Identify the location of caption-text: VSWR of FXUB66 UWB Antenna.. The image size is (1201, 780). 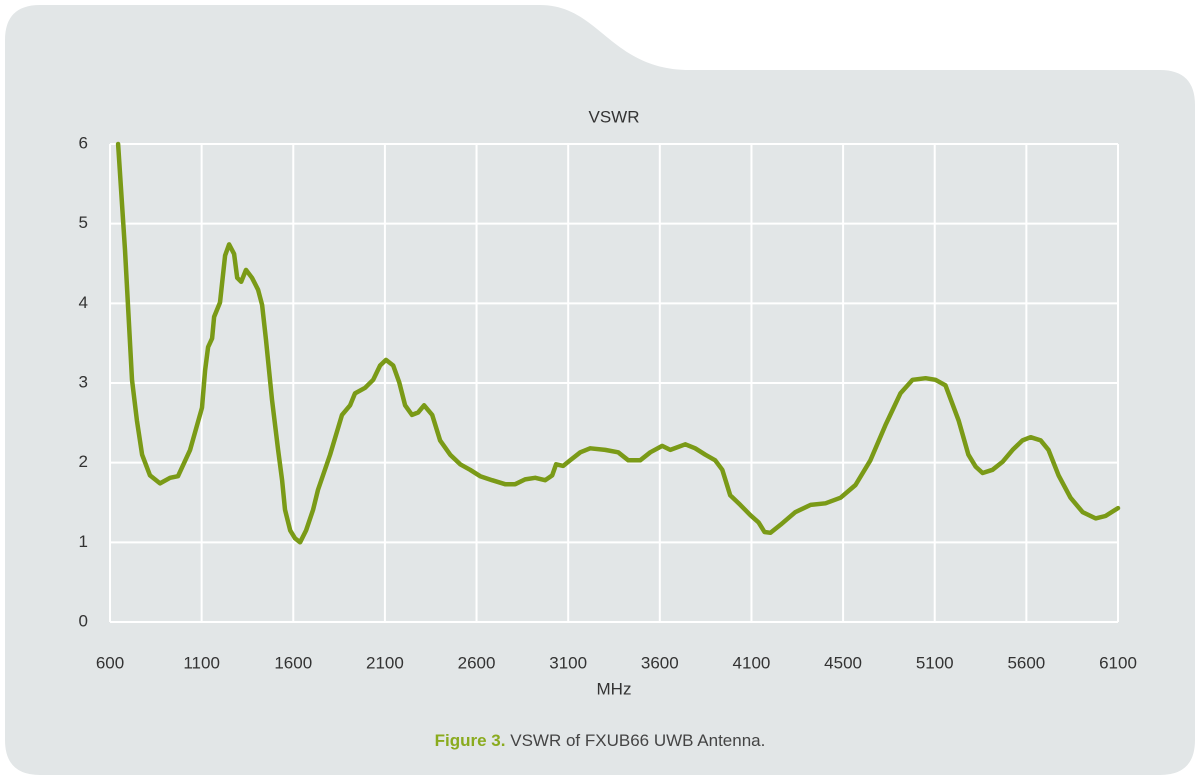
(637, 740).